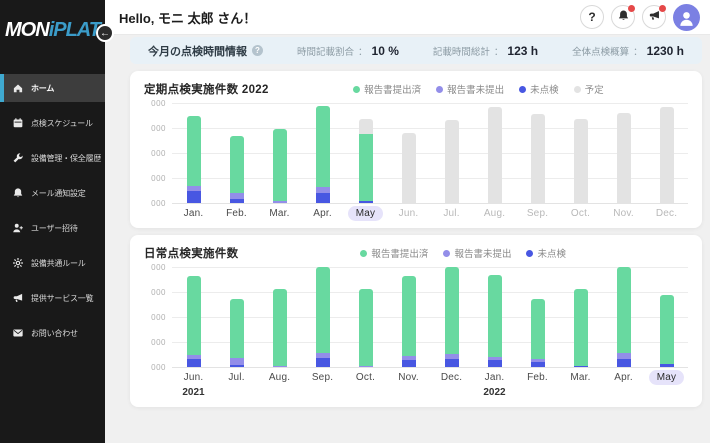  Describe the element at coordinates (52, 263) in the screenshot. I see `sidebar-item-rules: 設備共通ルール` at that location.